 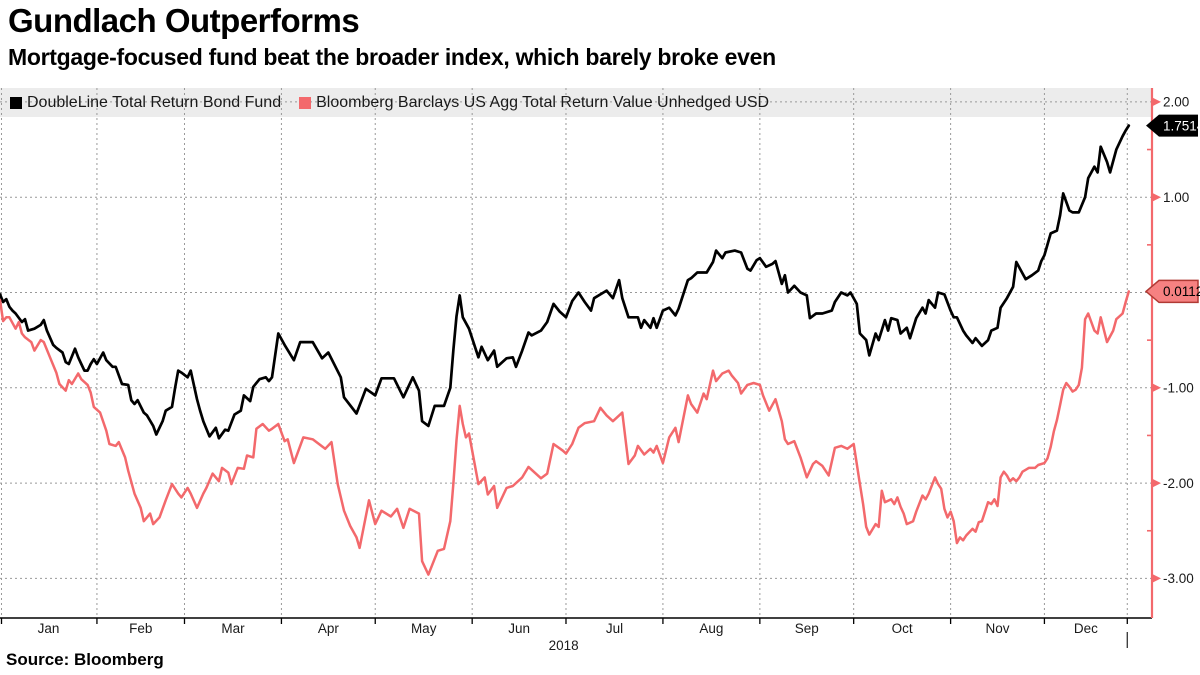 I want to click on legend-item-doubleline: DoubleLine Total Return Bond Fund, so click(x=145, y=103).